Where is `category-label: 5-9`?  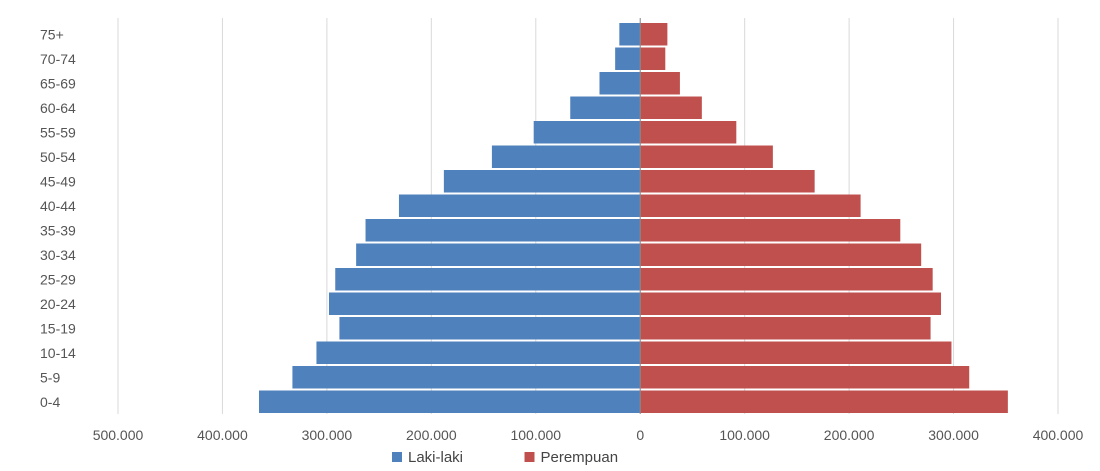 category-label: 5-9 is located at coordinates (50, 377).